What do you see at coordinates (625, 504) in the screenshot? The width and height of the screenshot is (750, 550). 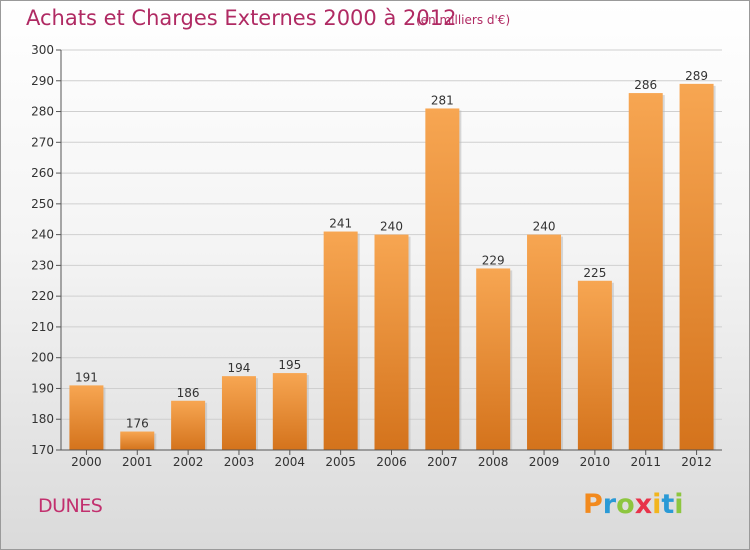 I see `logo-letter: o` at bounding box center [625, 504].